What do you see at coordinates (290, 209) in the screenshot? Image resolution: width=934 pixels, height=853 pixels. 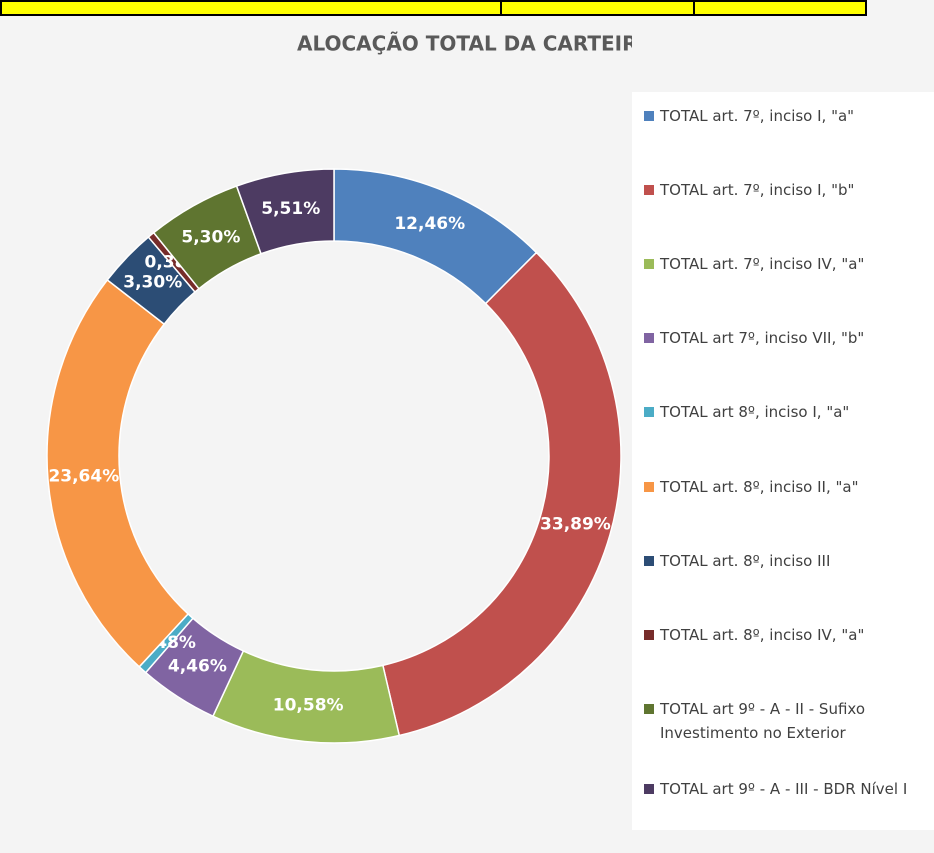 I see `data-label: 5,51%` at bounding box center [290, 209].